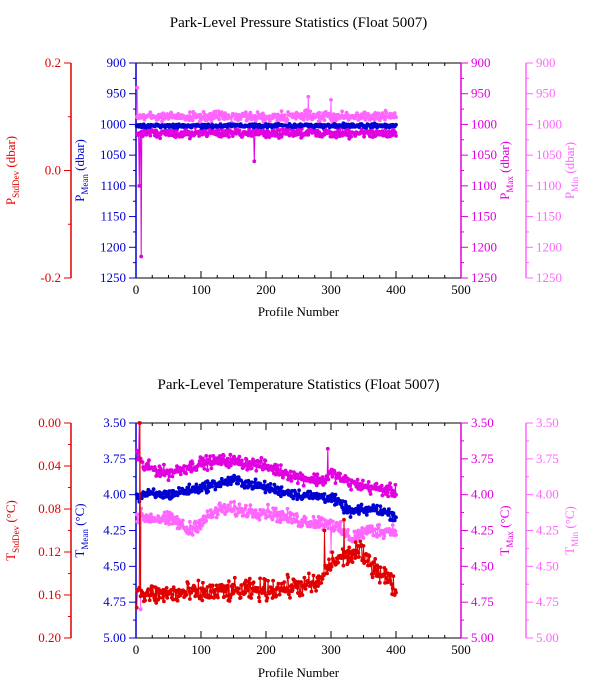 This screenshot has width=603, height=696. What do you see at coordinates (461, 289) in the screenshot?
I see `x-tick-label: 500` at bounding box center [461, 289].